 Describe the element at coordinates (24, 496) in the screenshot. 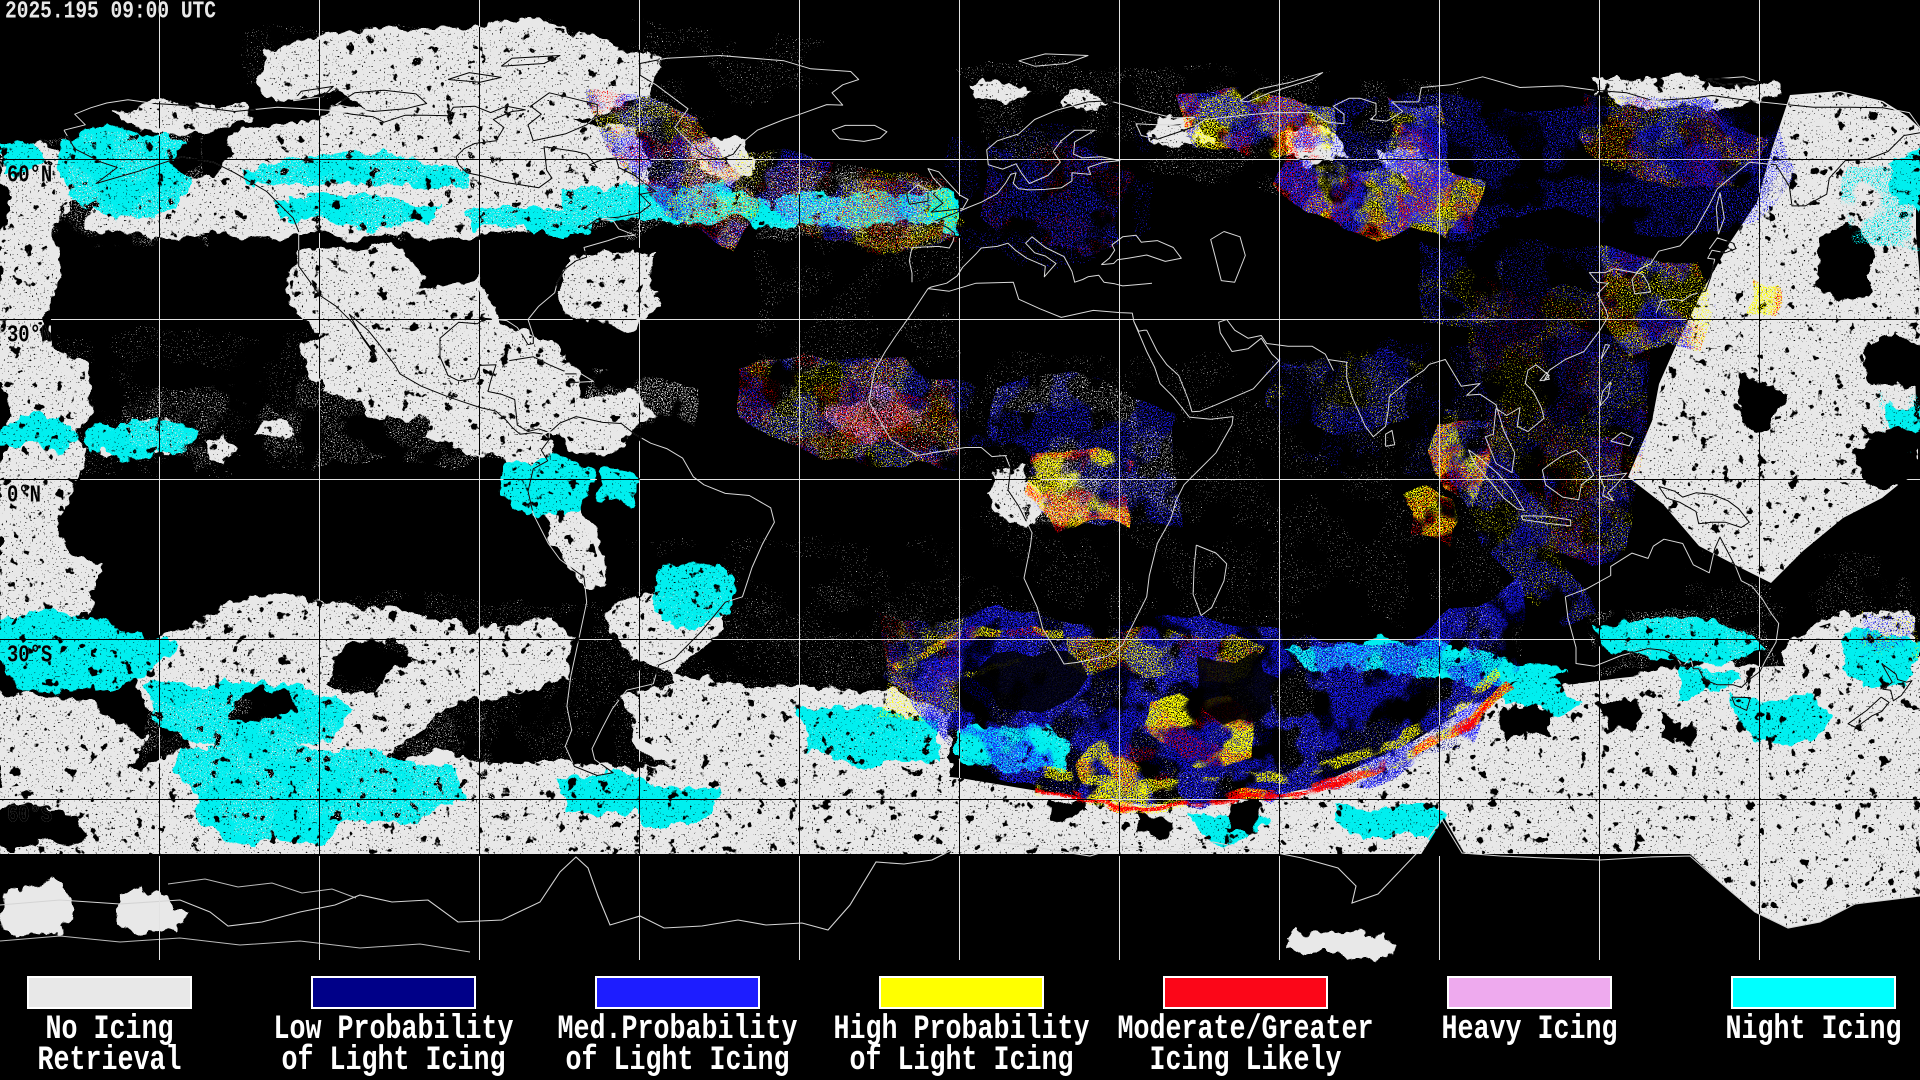

I see `svg-text: 0°N` at that location.